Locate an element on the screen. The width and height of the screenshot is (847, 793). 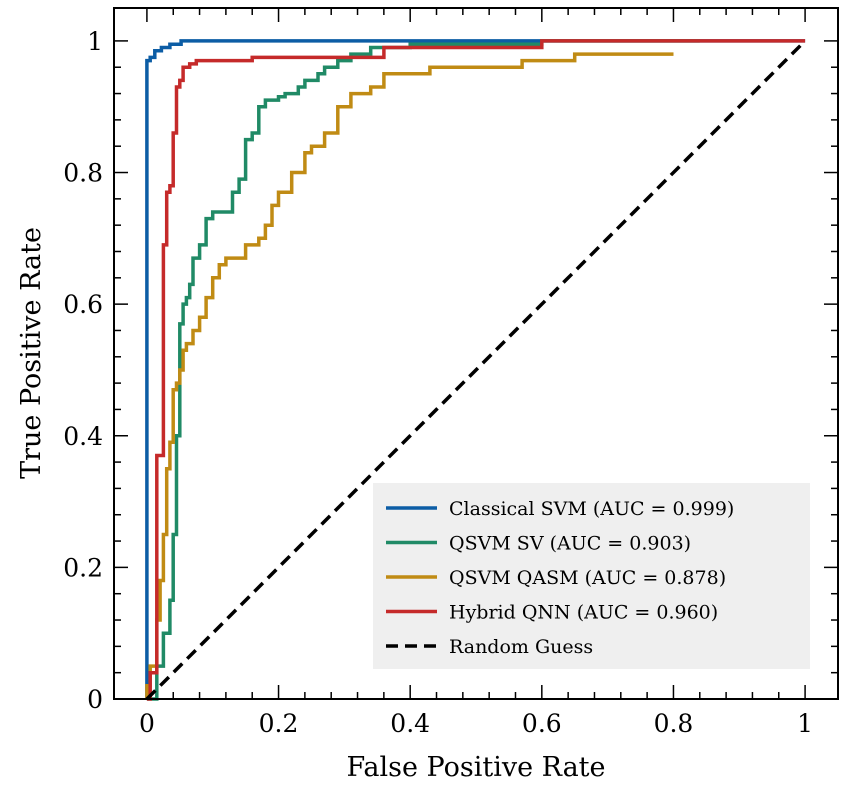
y-tick-label: 0.8 is located at coordinates (83, 173).